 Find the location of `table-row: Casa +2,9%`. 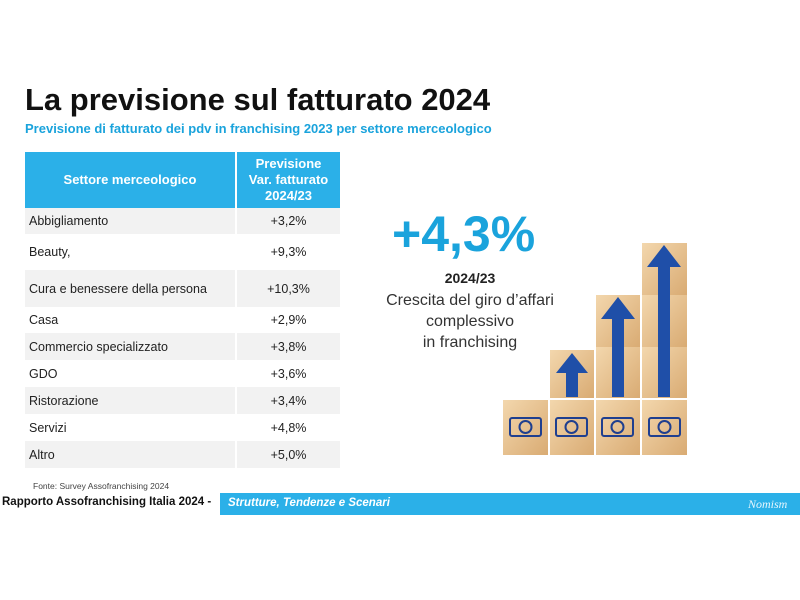

table-row: Casa +2,9% is located at coordinates (182, 320).